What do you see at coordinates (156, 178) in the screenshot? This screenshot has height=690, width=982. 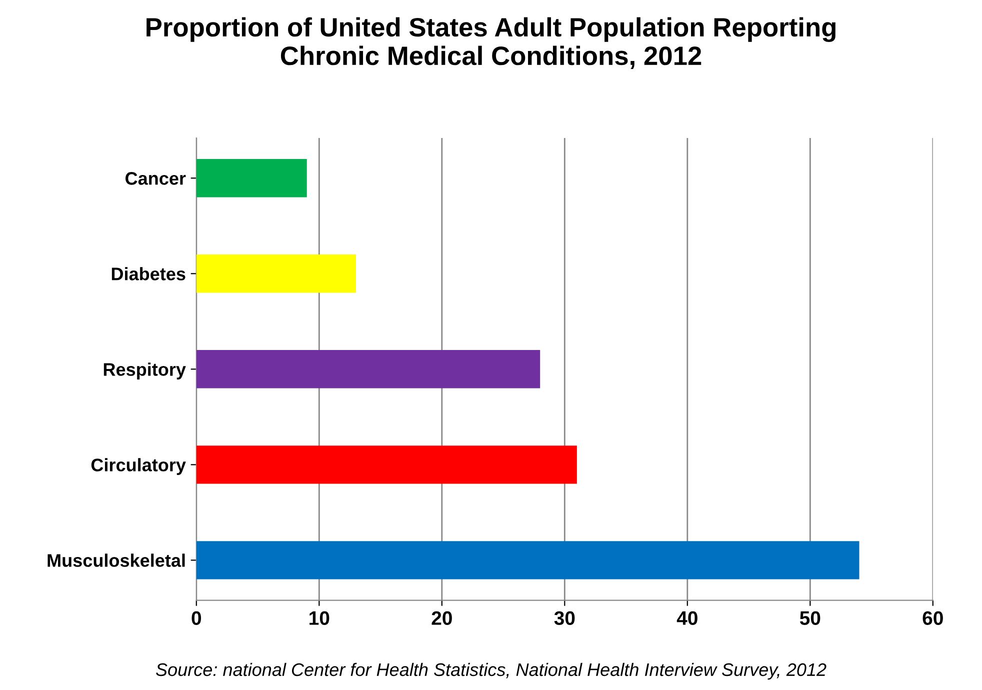 I see `y-tick-label: Cancer` at bounding box center [156, 178].